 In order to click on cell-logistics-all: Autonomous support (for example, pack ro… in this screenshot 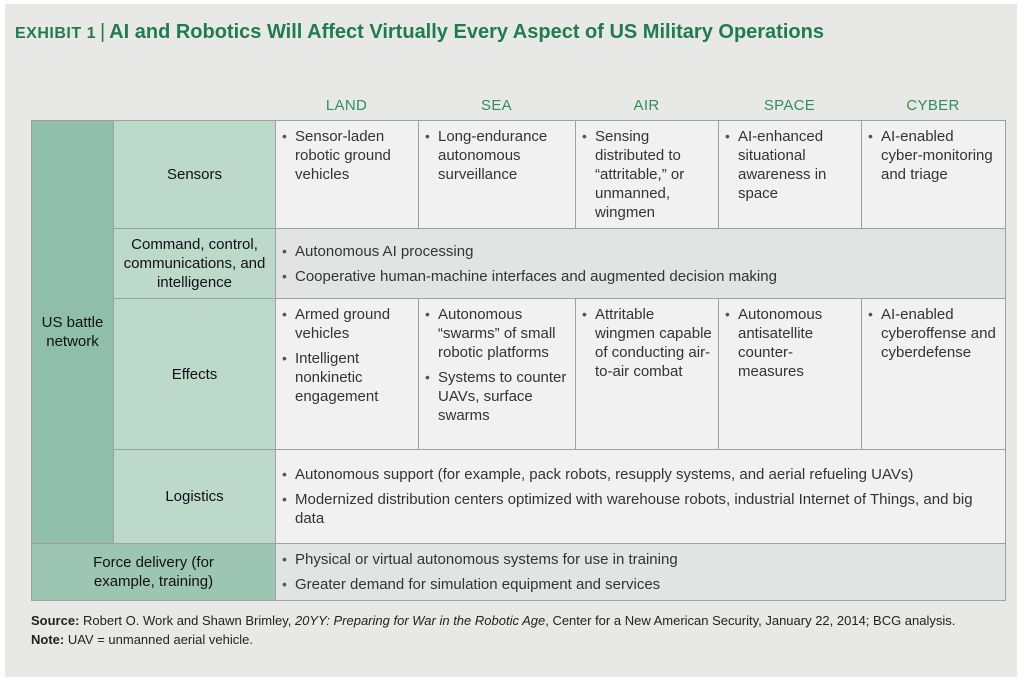, I will do `click(640, 496)`.